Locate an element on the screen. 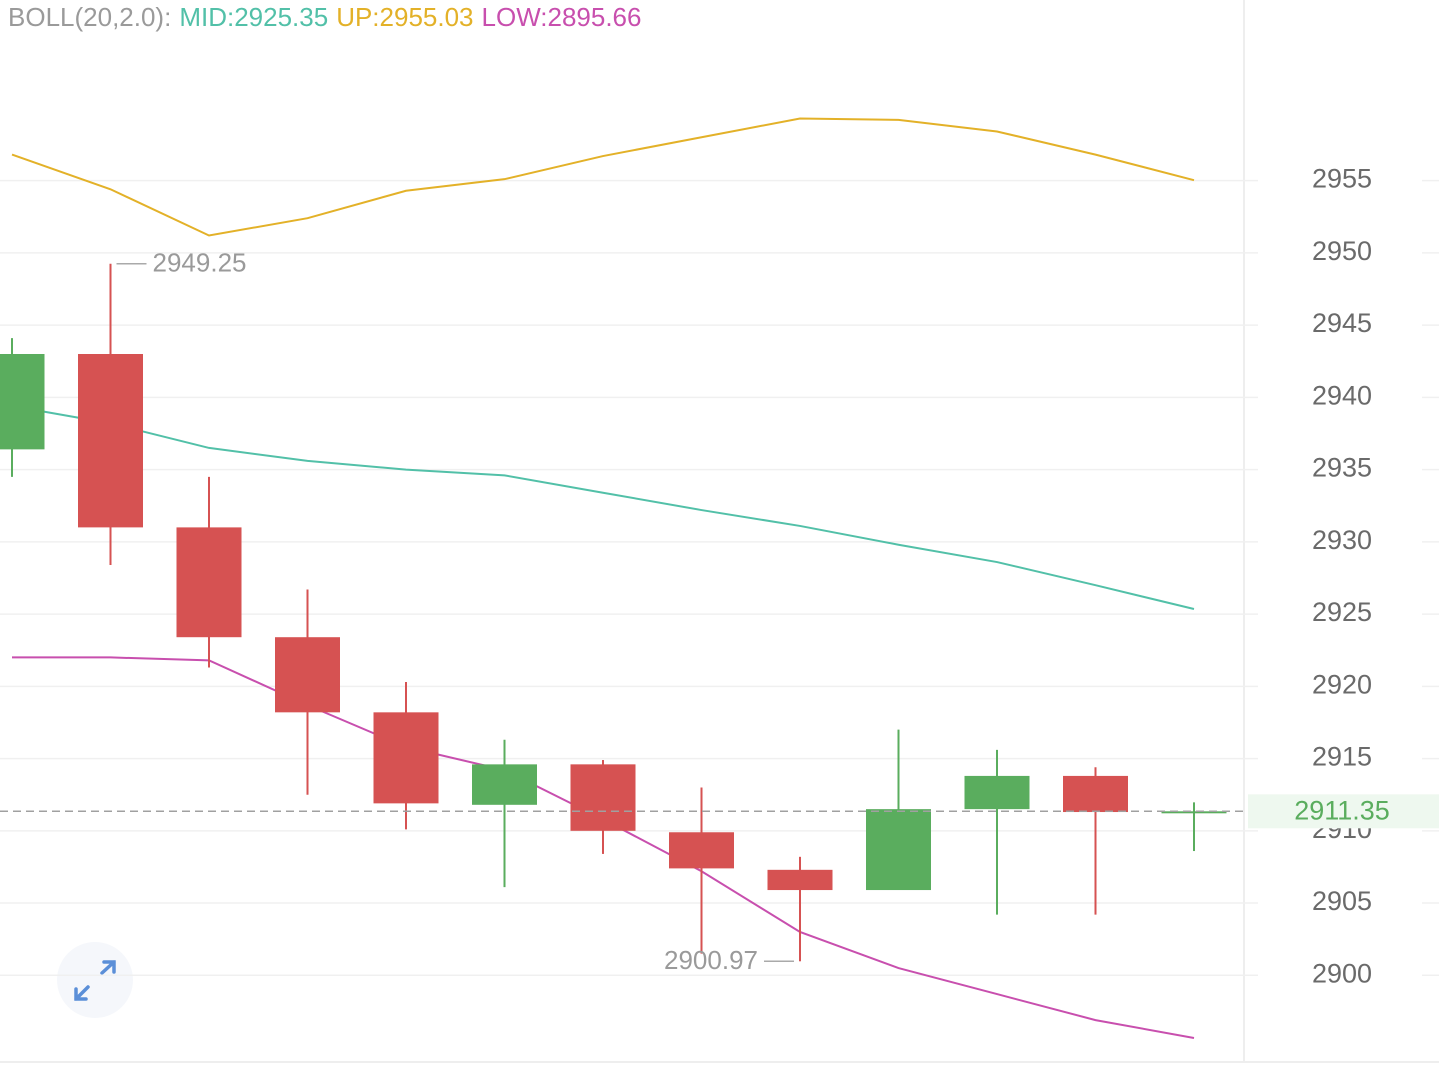 The height and width of the screenshot is (1072, 1439). legend-entry: MID:2925.35 is located at coordinates (253, 17).